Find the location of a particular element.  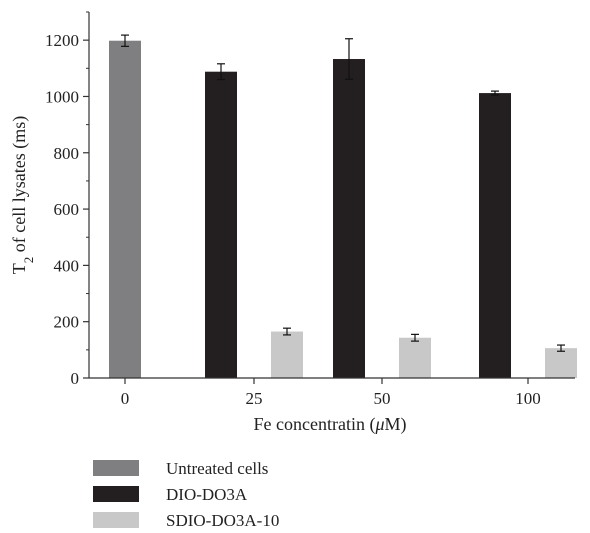

legend-label: SDIO-DO3A-10 is located at coordinates (222, 520).